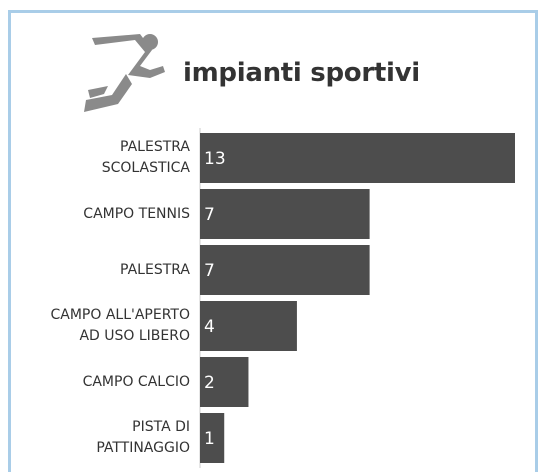 Image resolution: width=547 pixels, height=472 pixels. I want to click on category-label: PALESTRA SCOLASTICA, so click(145, 157).